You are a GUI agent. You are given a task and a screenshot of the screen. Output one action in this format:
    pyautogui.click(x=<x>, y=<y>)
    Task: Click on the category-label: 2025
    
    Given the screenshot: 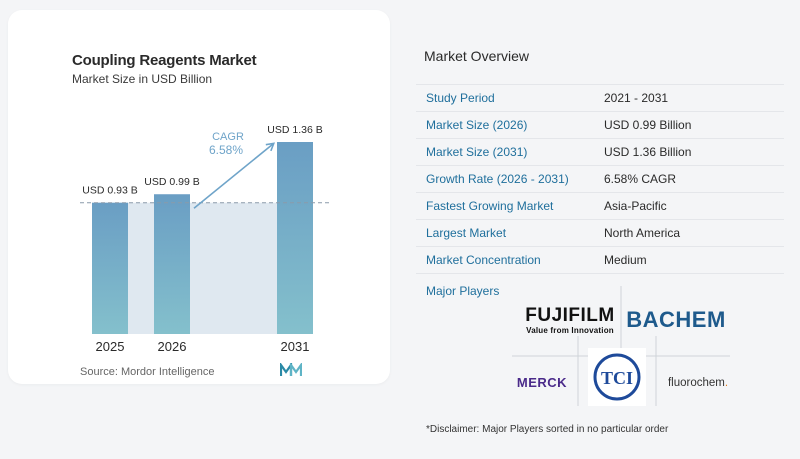 What is the action you would take?
    pyautogui.click(x=110, y=346)
    